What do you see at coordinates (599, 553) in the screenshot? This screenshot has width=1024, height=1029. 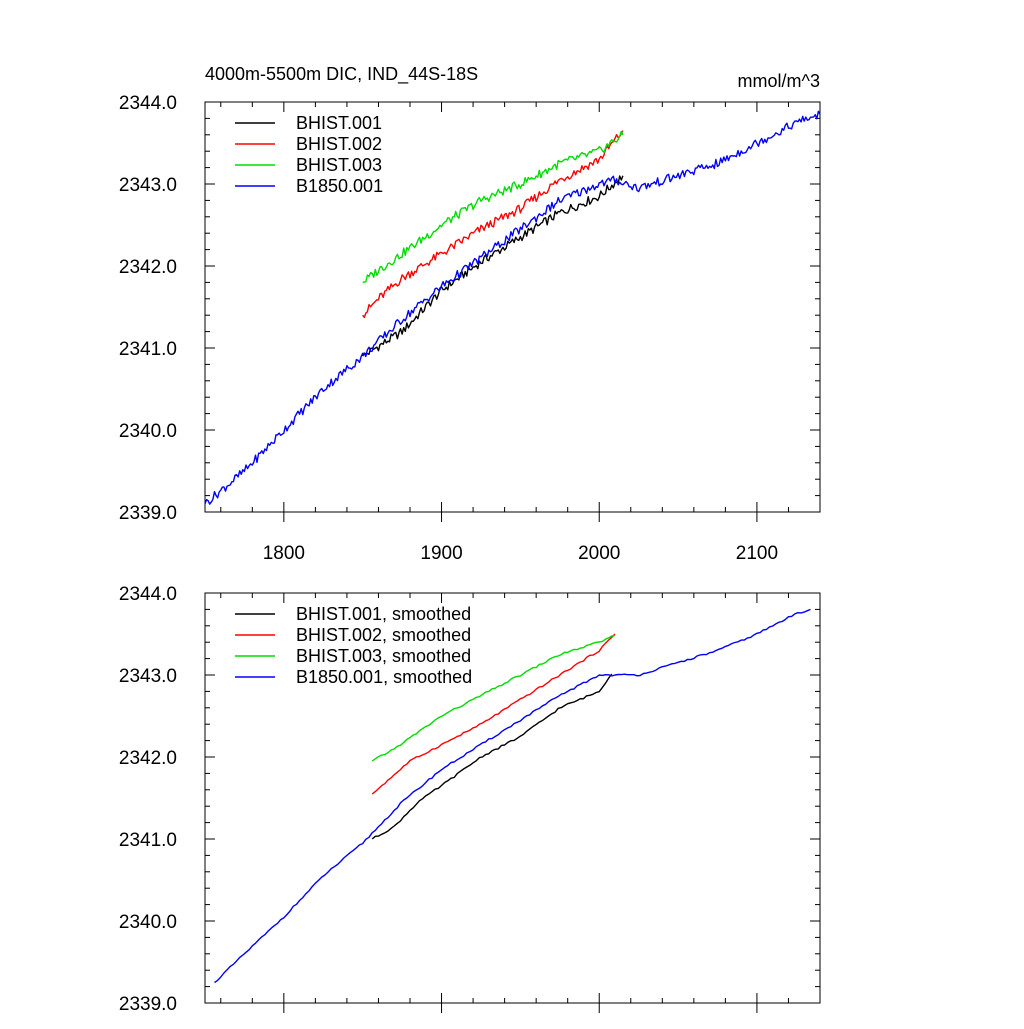 I see `x-tick-label: 2000` at bounding box center [599, 553].